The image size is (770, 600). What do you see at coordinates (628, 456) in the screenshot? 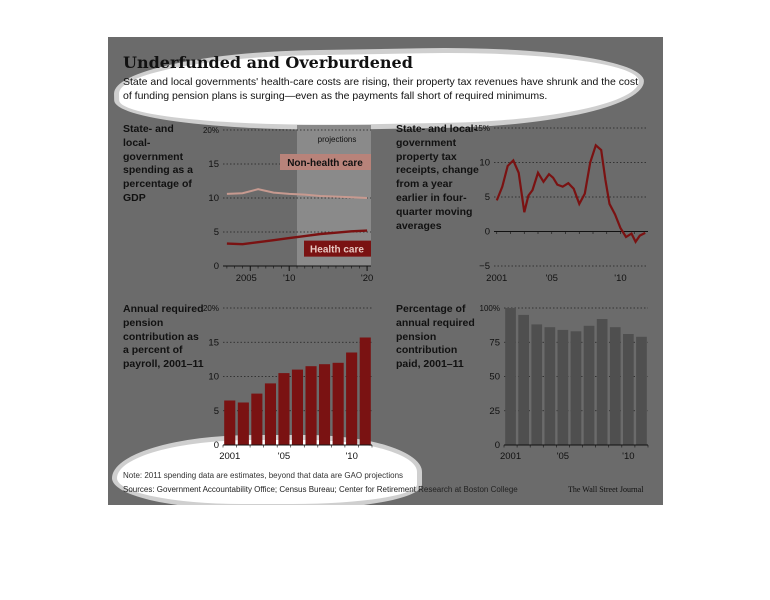
I see `pension-paid-xtick-label: '10` at bounding box center [628, 456].